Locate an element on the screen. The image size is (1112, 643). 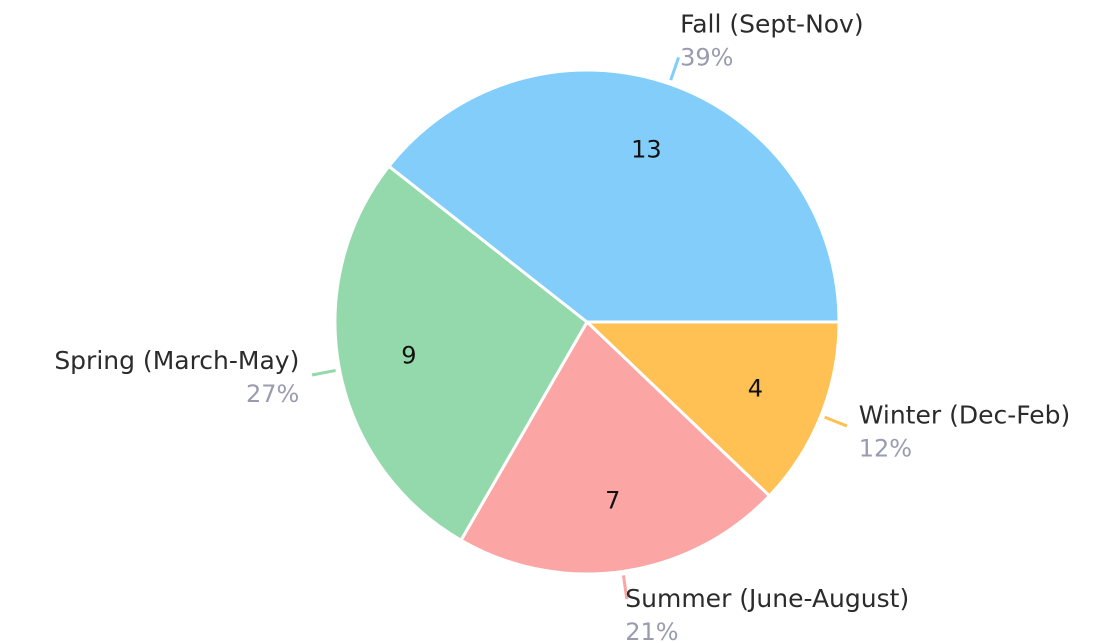
slice-name: Fall (Sept-Nov) is located at coordinates (771, 23).